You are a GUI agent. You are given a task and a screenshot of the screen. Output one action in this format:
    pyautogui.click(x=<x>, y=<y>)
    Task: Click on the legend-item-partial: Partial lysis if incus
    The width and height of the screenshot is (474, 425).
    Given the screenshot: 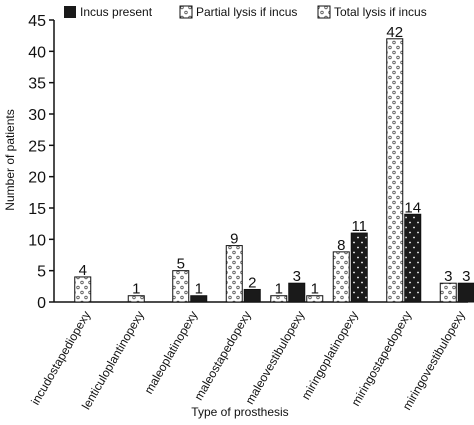 What is the action you would take?
    pyautogui.click(x=238, y=12)
    